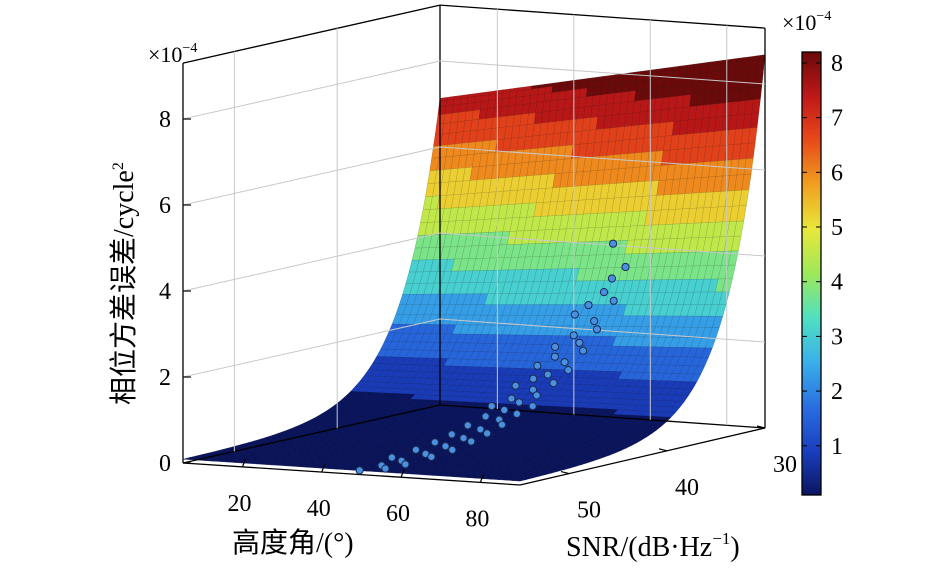 The image size is (945, 573). What do you see at coordinates (165, 378) in the screenshot?
I see `z-tick-label: 2` at bounding box center [165, 378].